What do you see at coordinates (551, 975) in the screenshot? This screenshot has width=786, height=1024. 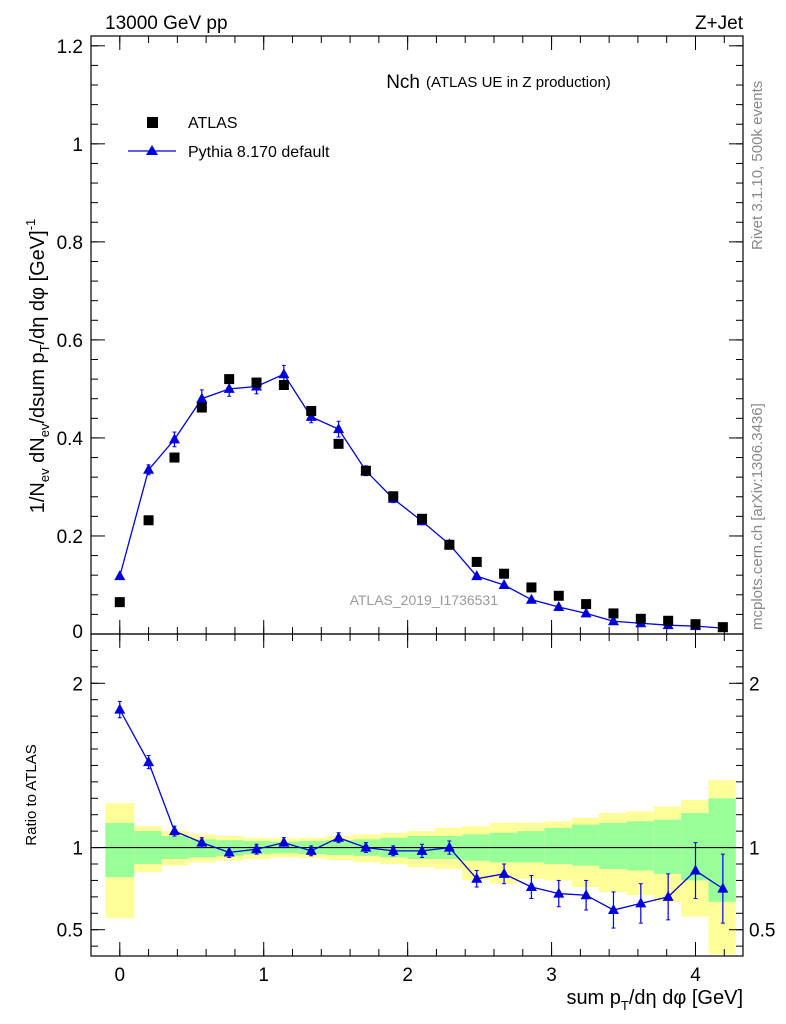 I see `x-tick-label: 3` at bounding box center [551, 975].